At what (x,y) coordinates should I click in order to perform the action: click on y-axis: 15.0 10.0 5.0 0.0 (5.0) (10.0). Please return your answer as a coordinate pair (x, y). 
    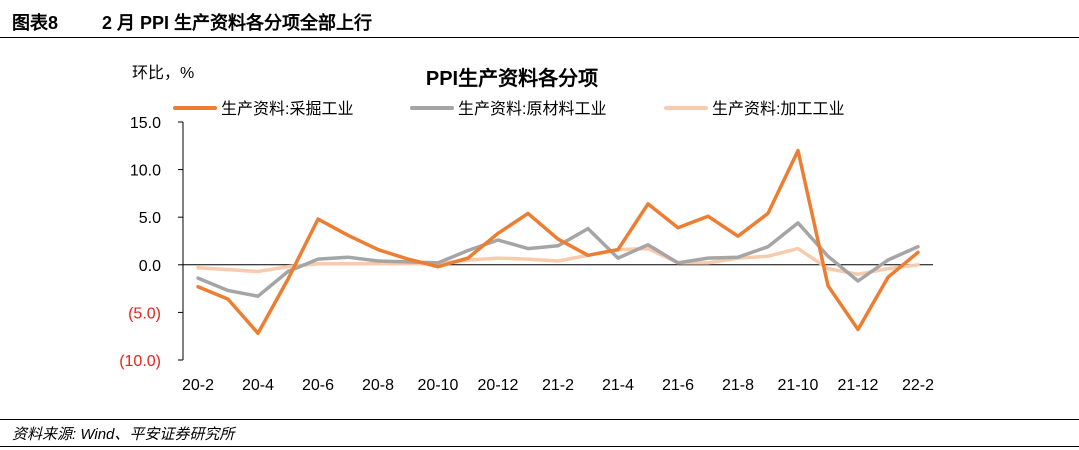
    Looking at the image, I should click on (151, 242).